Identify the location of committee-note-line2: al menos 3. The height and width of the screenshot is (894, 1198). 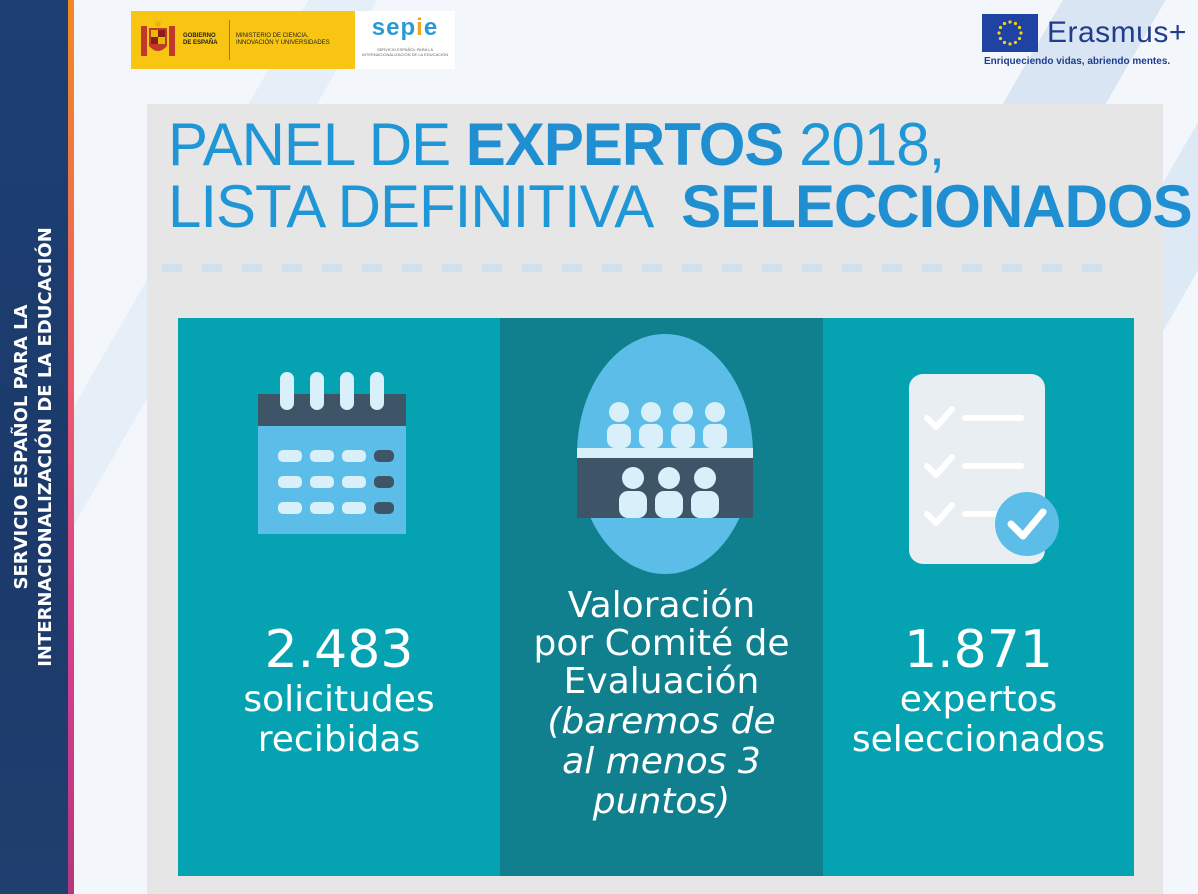
(661, 761).